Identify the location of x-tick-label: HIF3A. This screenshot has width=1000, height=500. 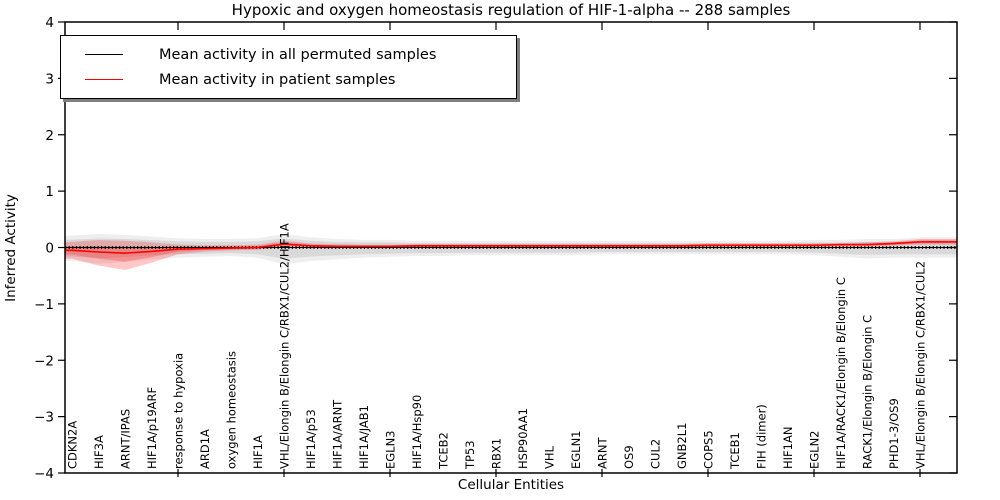
(99, 452).